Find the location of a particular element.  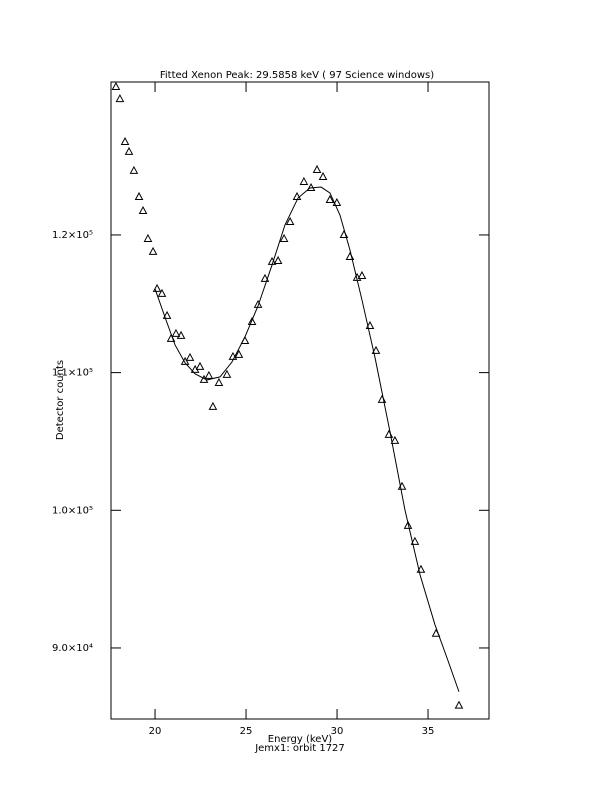

y-axis-label: Detector counts is located at coordinates (60, 400).